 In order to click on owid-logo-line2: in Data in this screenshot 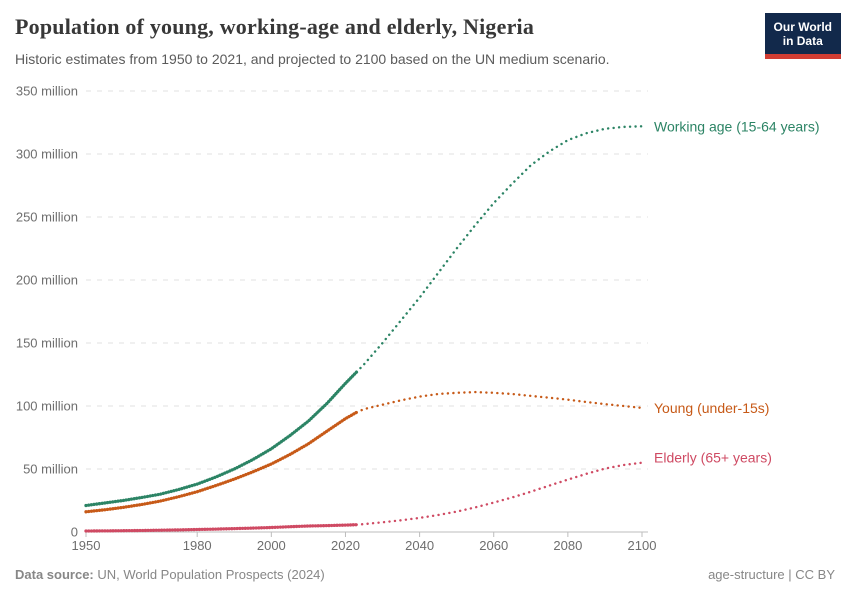, I will do `click(802, 41)`.